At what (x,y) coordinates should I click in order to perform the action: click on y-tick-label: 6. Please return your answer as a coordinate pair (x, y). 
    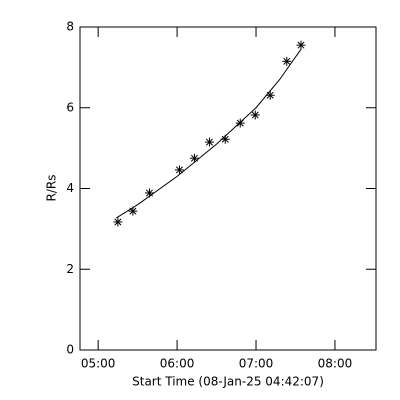
    Looking at the image, I should click on (70, 107).